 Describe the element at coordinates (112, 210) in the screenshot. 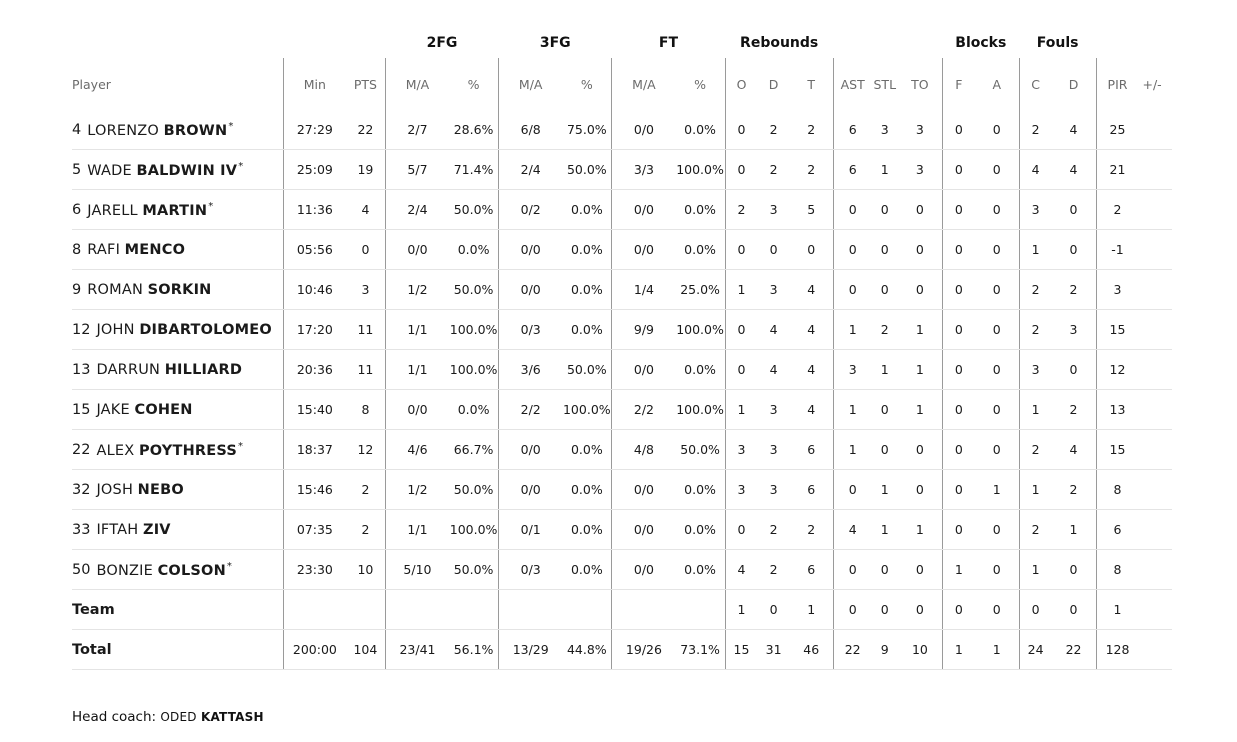

I see `player-first-name: JARELL` at that location.